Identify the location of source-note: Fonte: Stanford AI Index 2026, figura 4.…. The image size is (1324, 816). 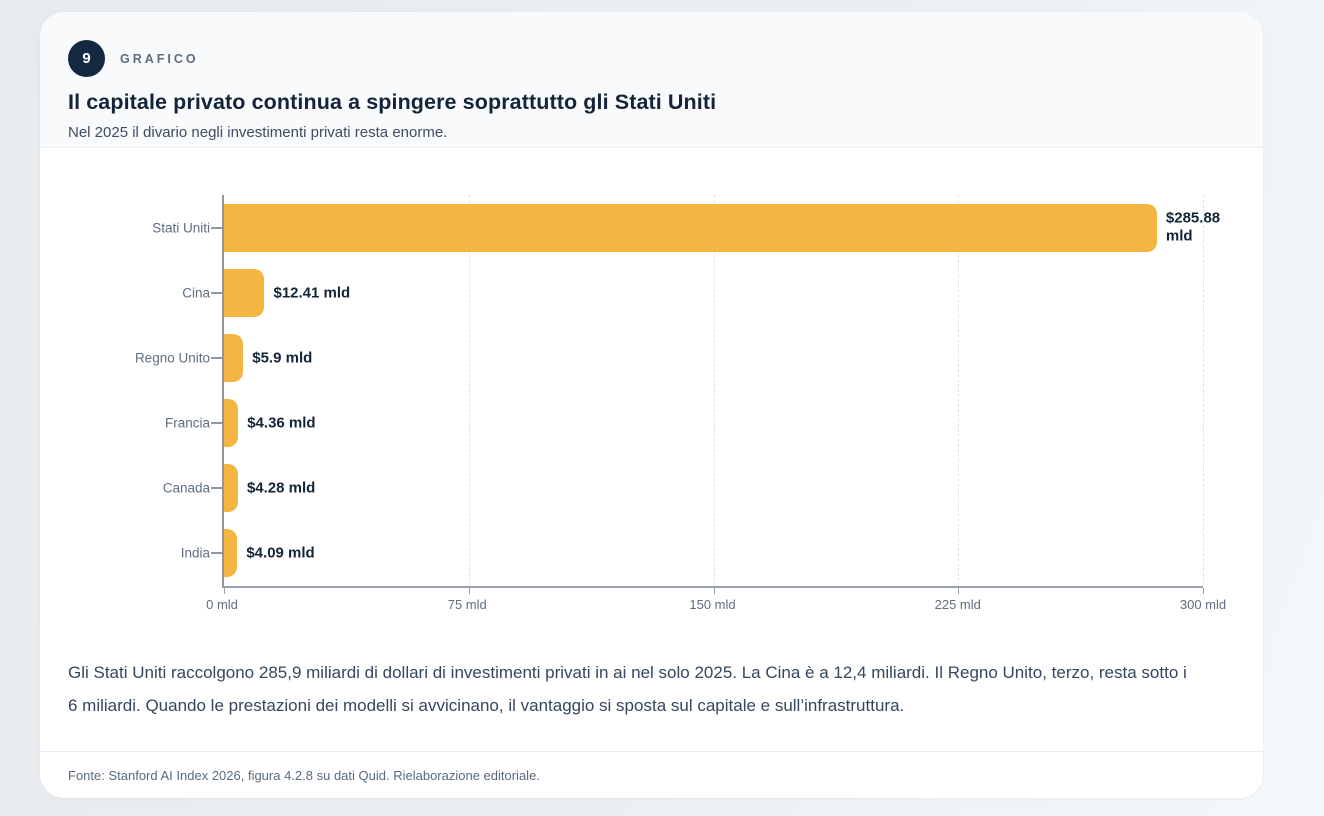
(304, 775).